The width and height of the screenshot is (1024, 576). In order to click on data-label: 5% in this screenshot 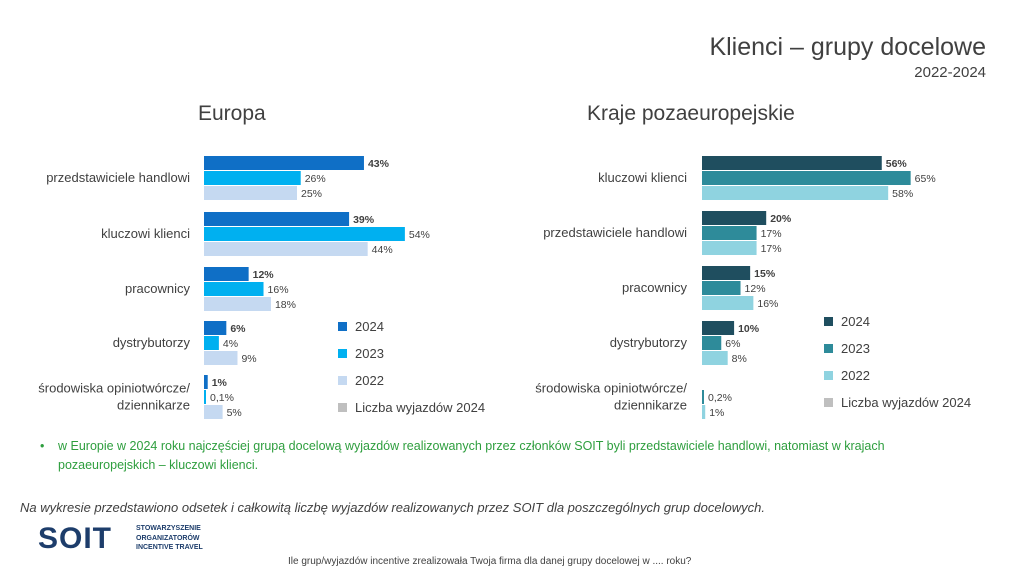, I will do `click(234, 413)`.